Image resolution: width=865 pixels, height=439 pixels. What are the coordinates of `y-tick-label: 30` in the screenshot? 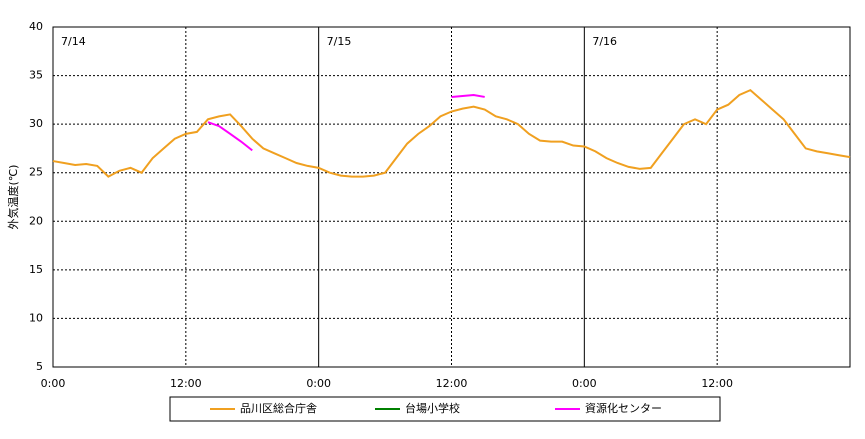 It's located at (36, 123).